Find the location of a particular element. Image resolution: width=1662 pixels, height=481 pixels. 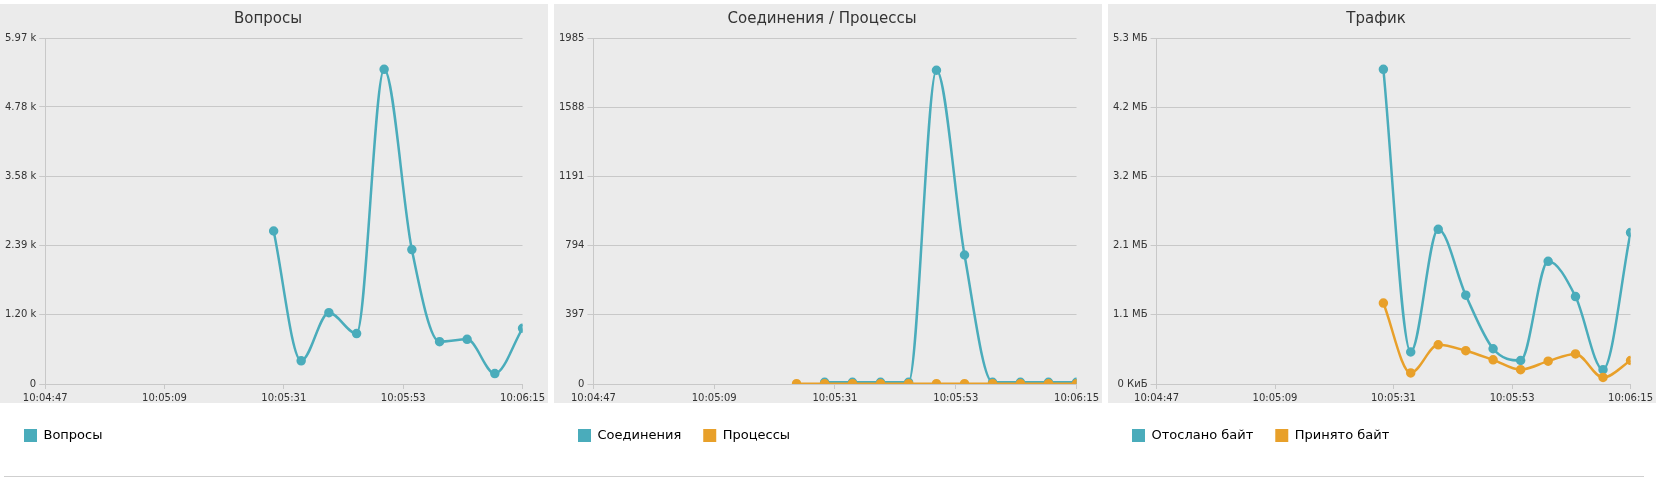

y-tick-label: 1985 is located at coordinates (572, 37).